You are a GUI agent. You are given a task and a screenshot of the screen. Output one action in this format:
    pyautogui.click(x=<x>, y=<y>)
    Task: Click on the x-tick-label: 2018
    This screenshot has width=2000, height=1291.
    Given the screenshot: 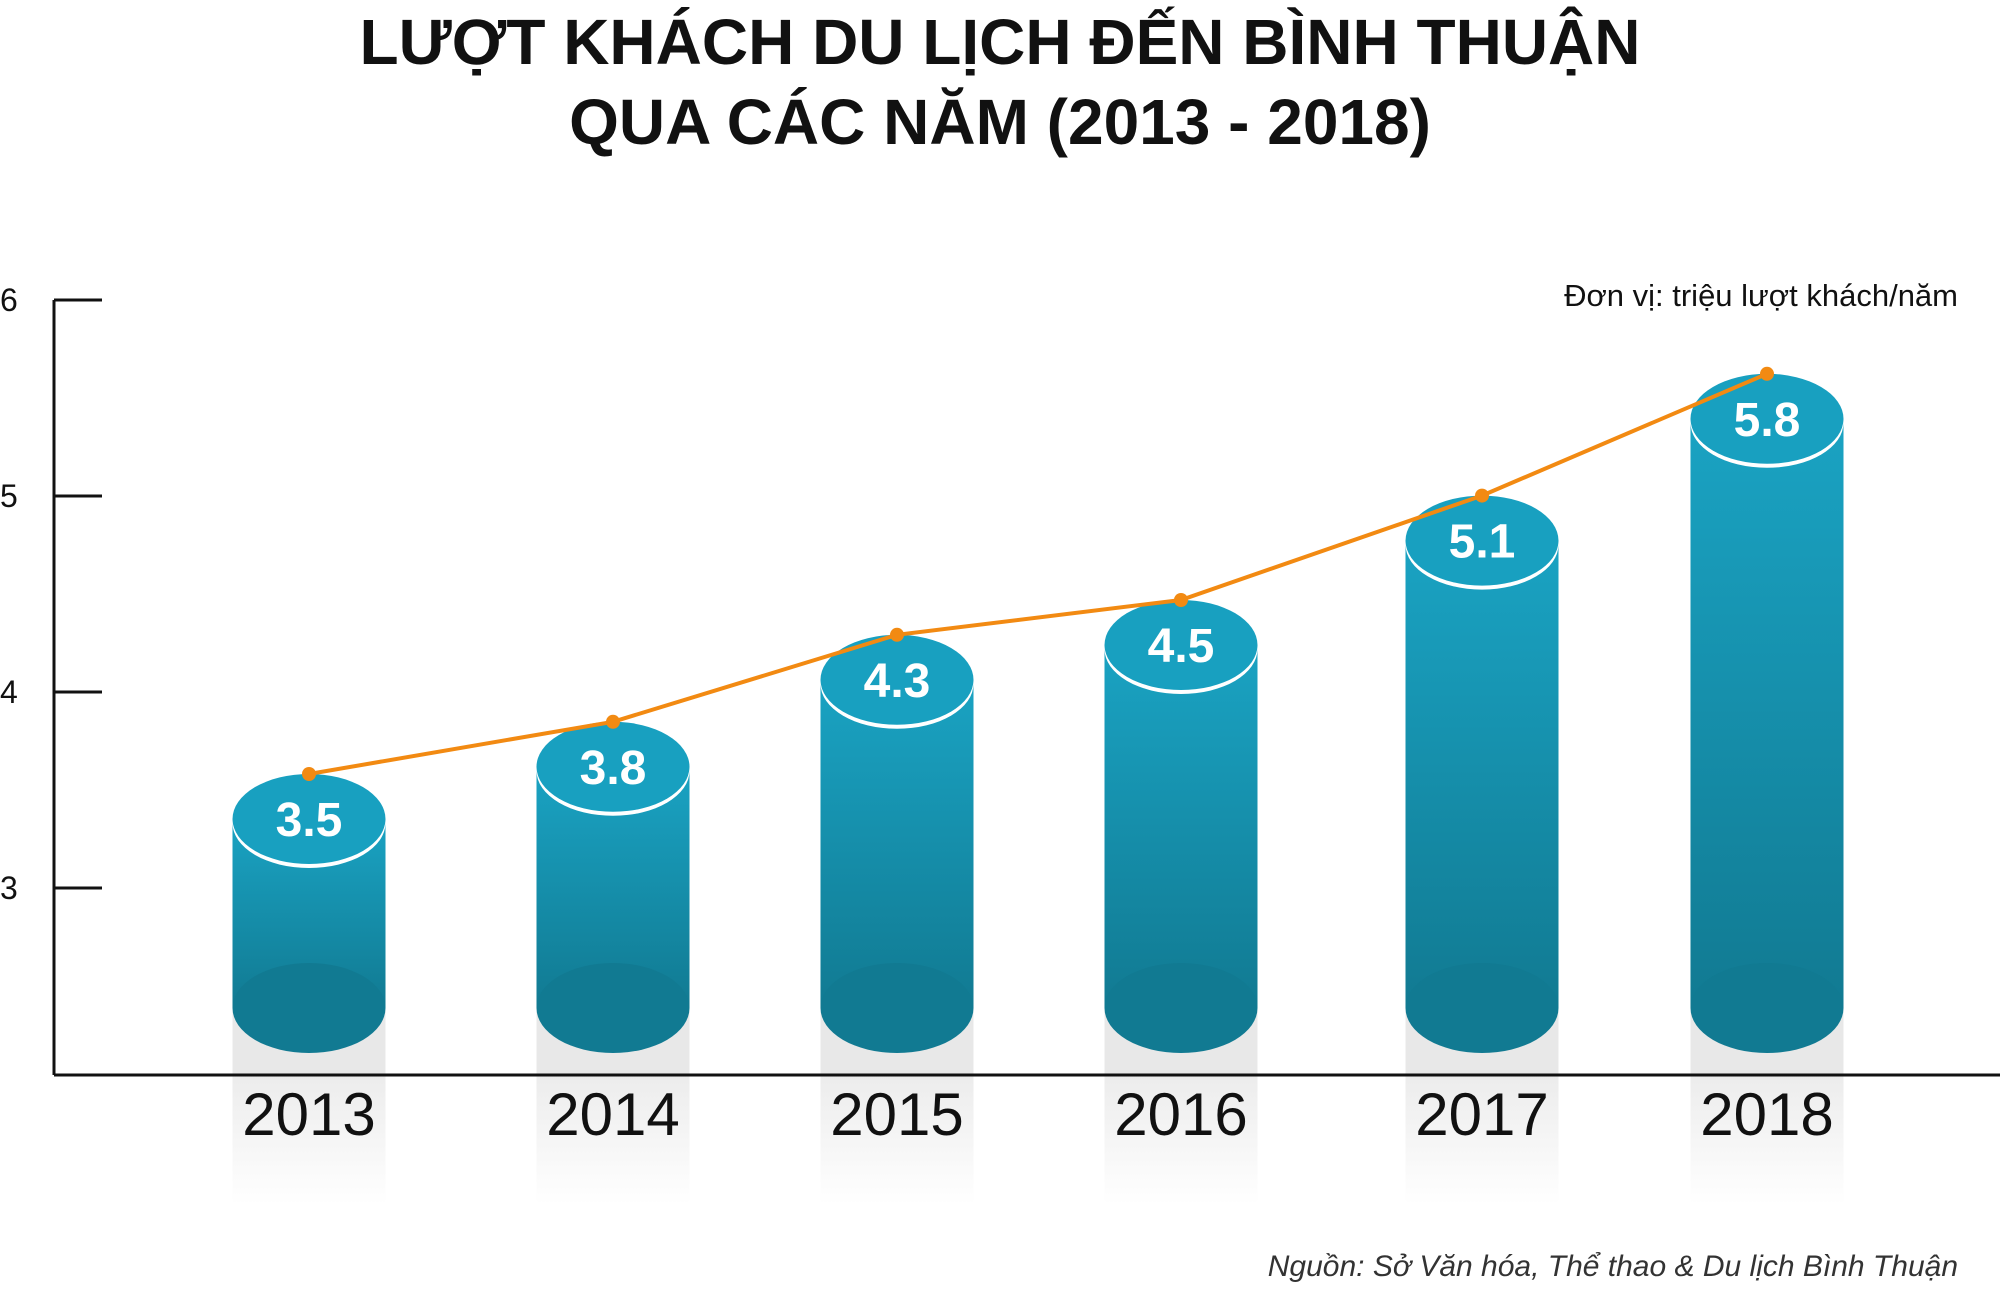 What is the action you would take?
    pyautogui.click(x=1766, y=1114)
    